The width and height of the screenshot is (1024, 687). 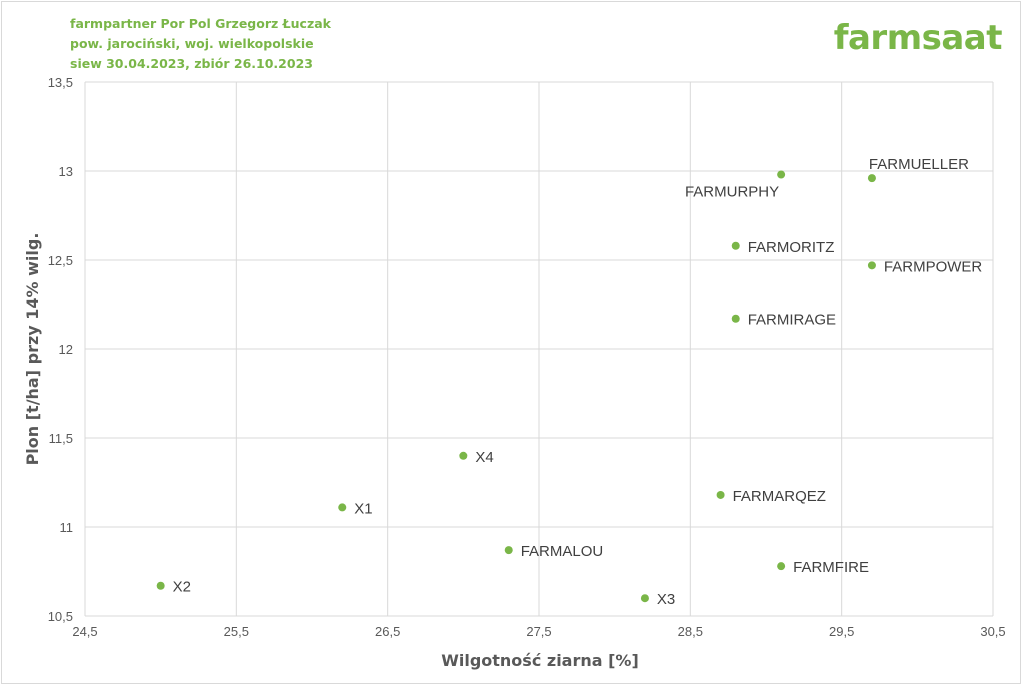 I want to click on x-tick-label: 27,5, so click(x=538, y=631).